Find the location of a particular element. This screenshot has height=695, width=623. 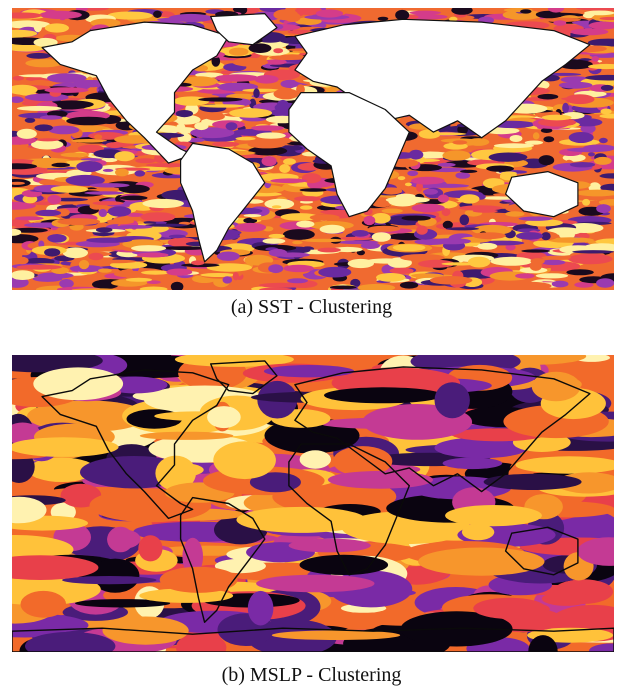

continent-europe-asia-shape is located at coordinates (442, 429).